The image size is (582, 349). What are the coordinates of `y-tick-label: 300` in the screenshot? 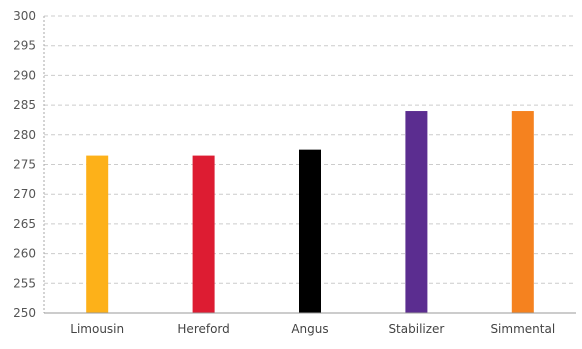 It's located at (24, 16).